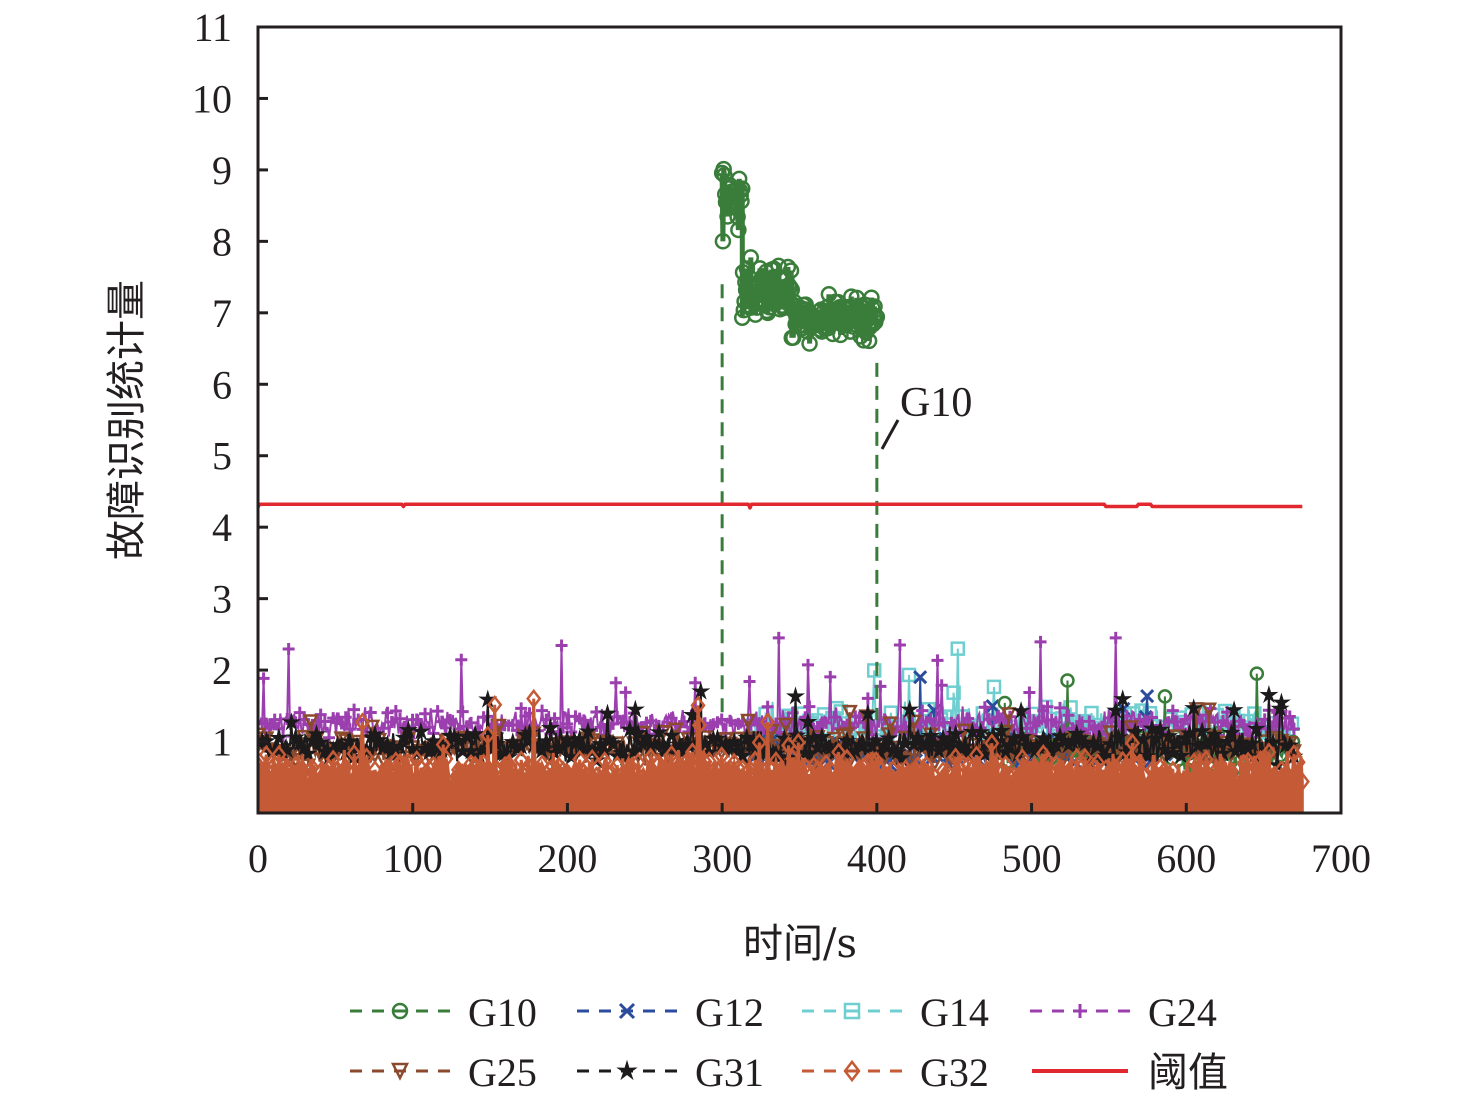 The image size is (1476, 1120). Describe the element at coordinates (127, 420) in the screenshot. I see `y-axis-title: 故障识别统计量` at that location.